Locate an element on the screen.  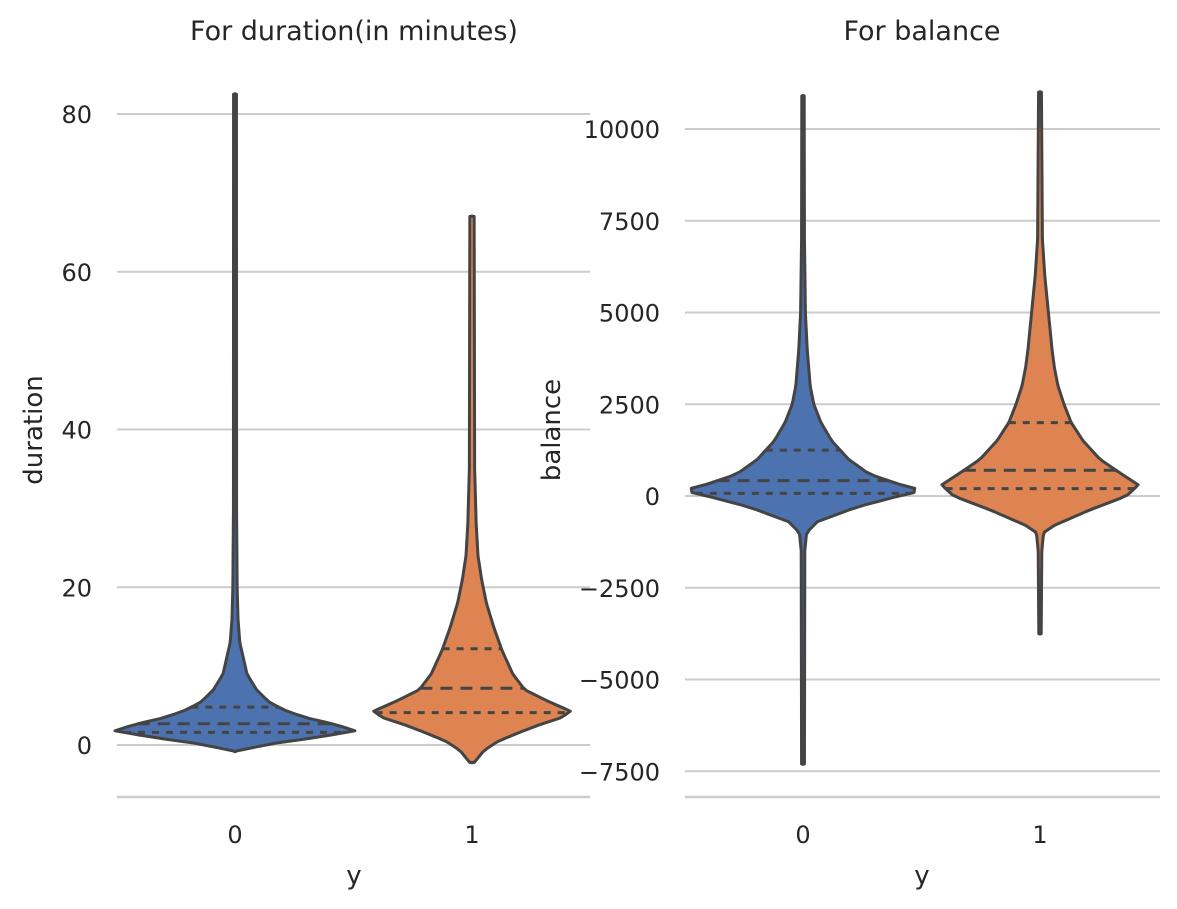
balance-y-tick-labels: 10000 7500 5000 2500 0 −2500 −5000 −7500 is located at coordinates (619, 451).